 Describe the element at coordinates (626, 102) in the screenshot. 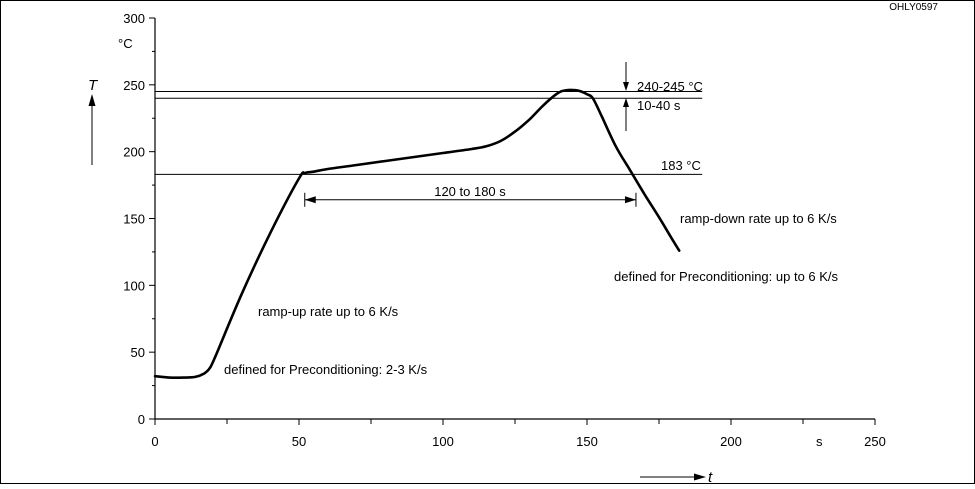

I see `peak-band-up-arrow-head` at that location.